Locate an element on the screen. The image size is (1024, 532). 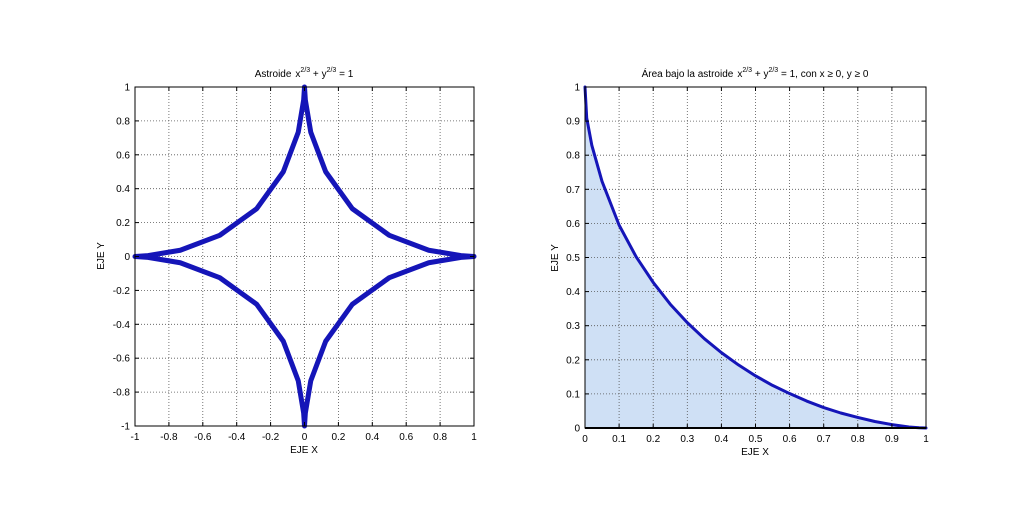
x-tick-label: -0.2 is located at coordinates (271, 437).